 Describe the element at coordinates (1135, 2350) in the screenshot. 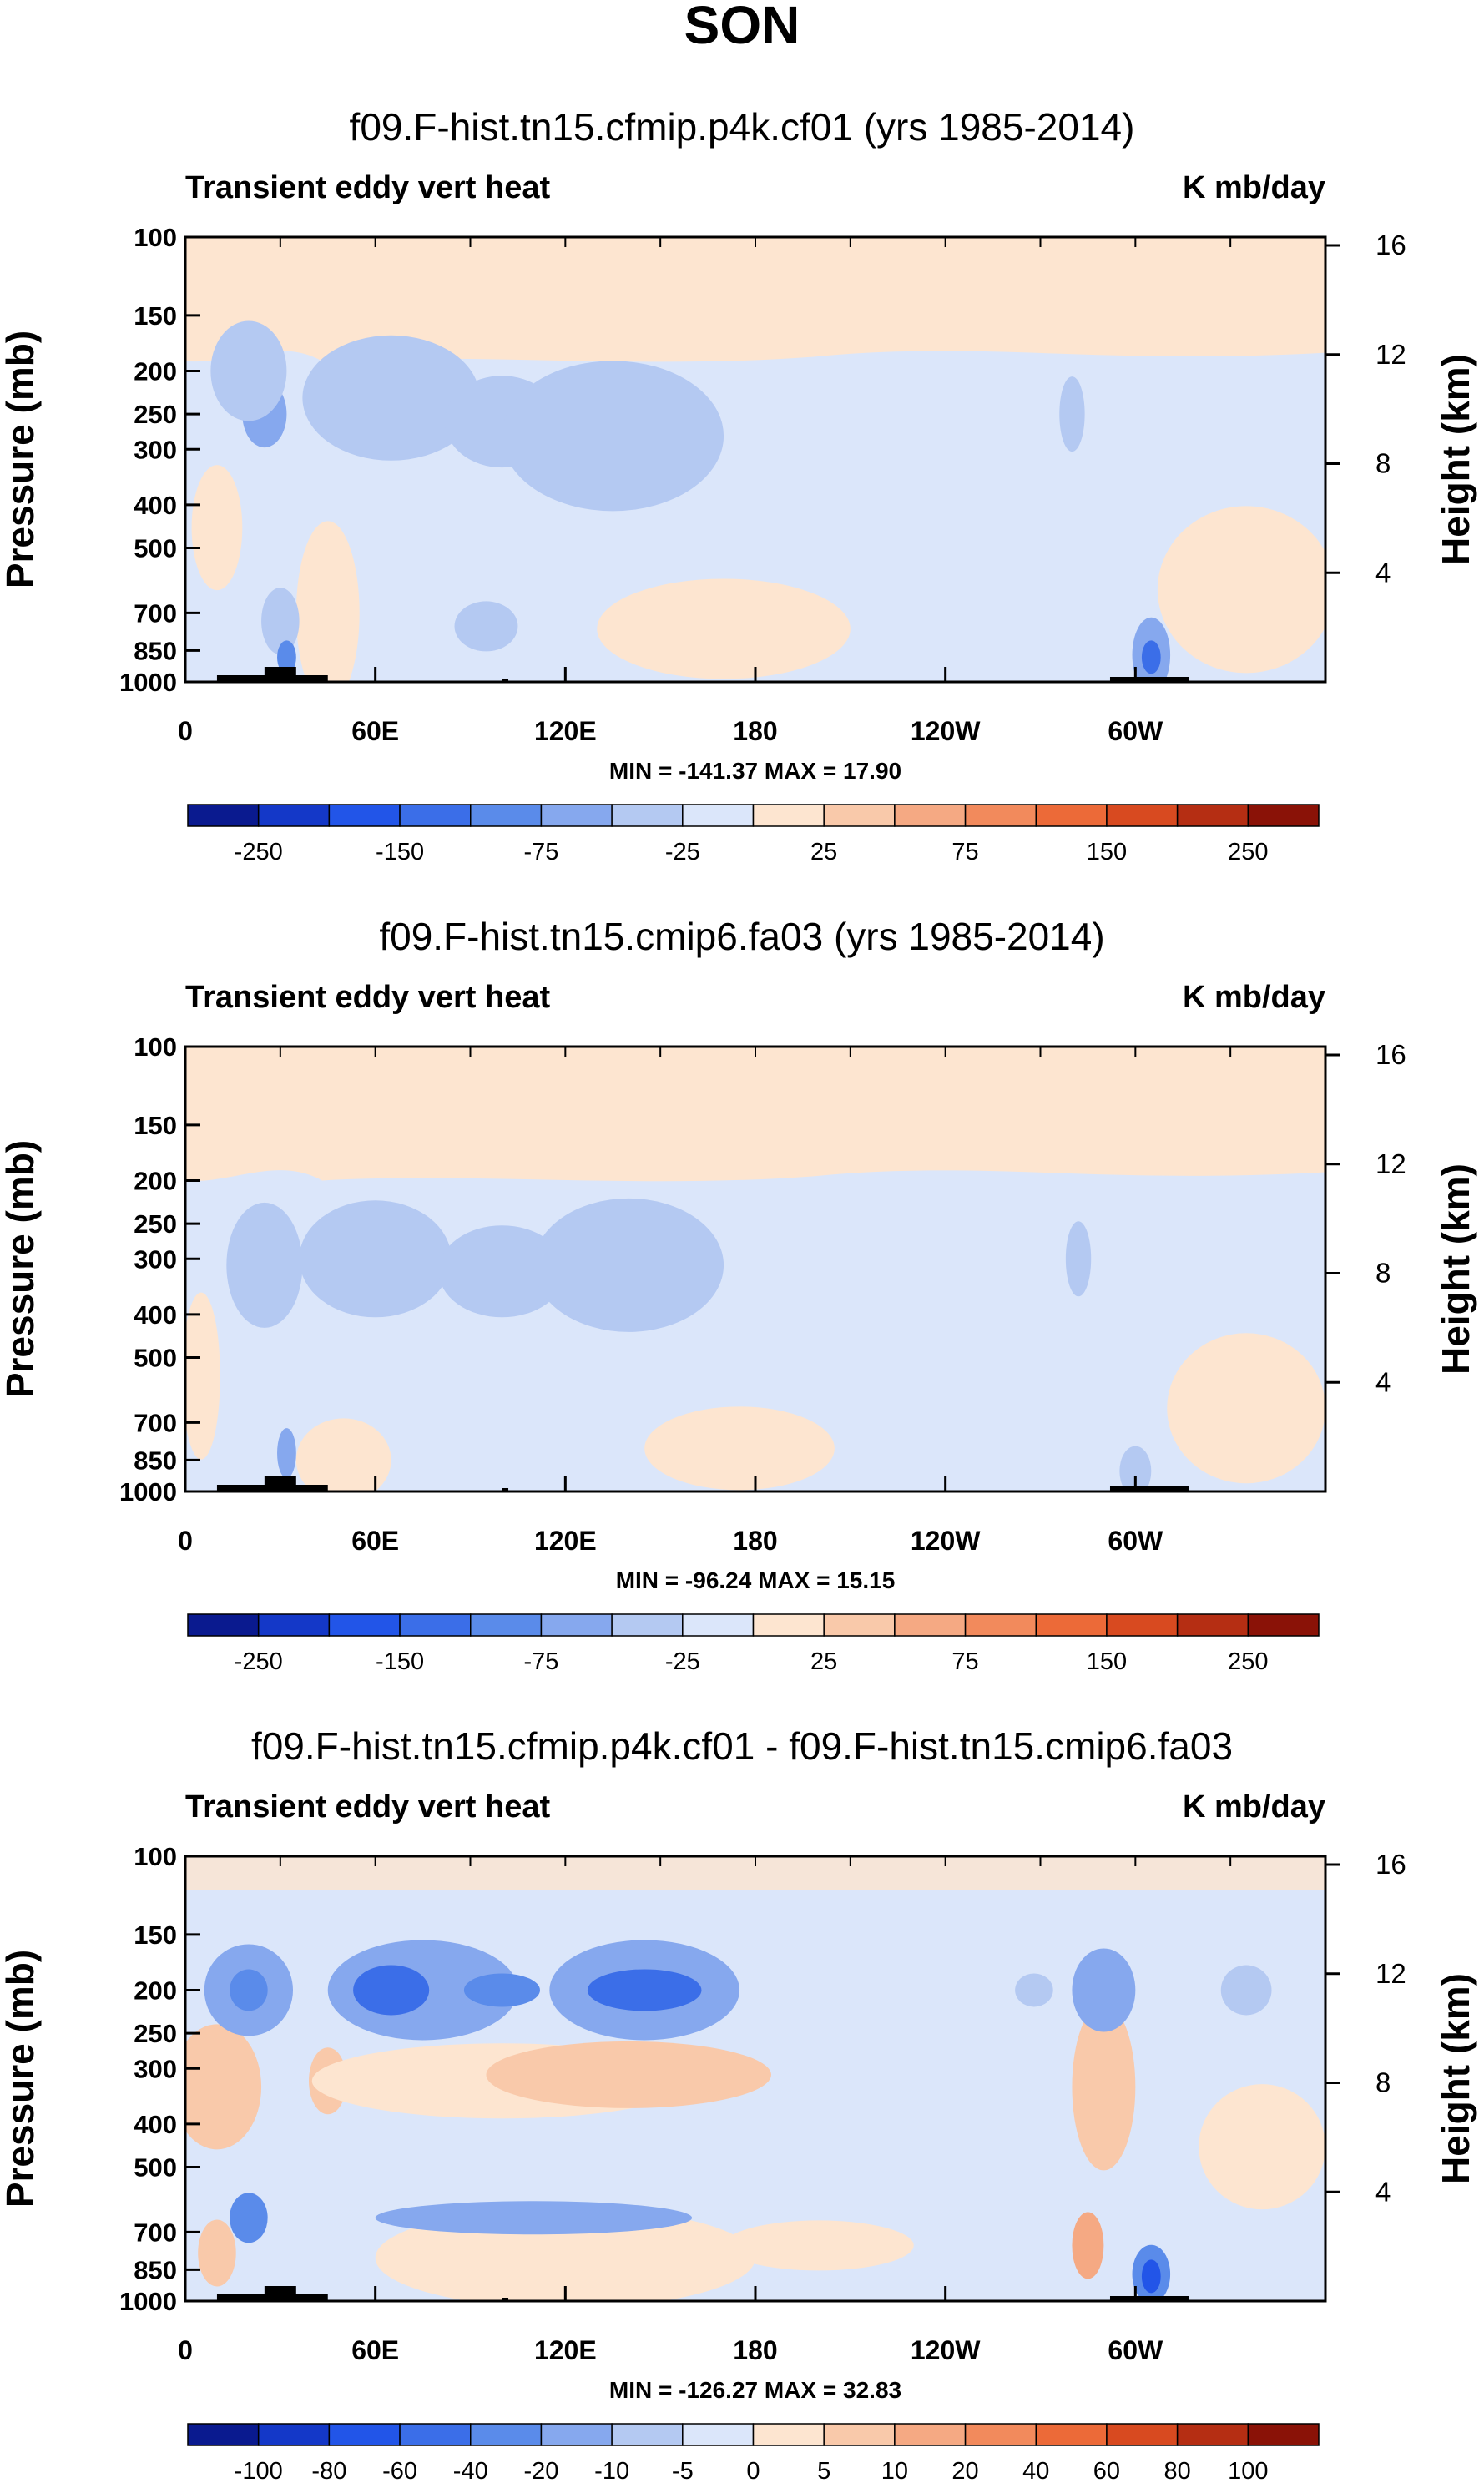

I see `xtick-label: 60W` at that location.